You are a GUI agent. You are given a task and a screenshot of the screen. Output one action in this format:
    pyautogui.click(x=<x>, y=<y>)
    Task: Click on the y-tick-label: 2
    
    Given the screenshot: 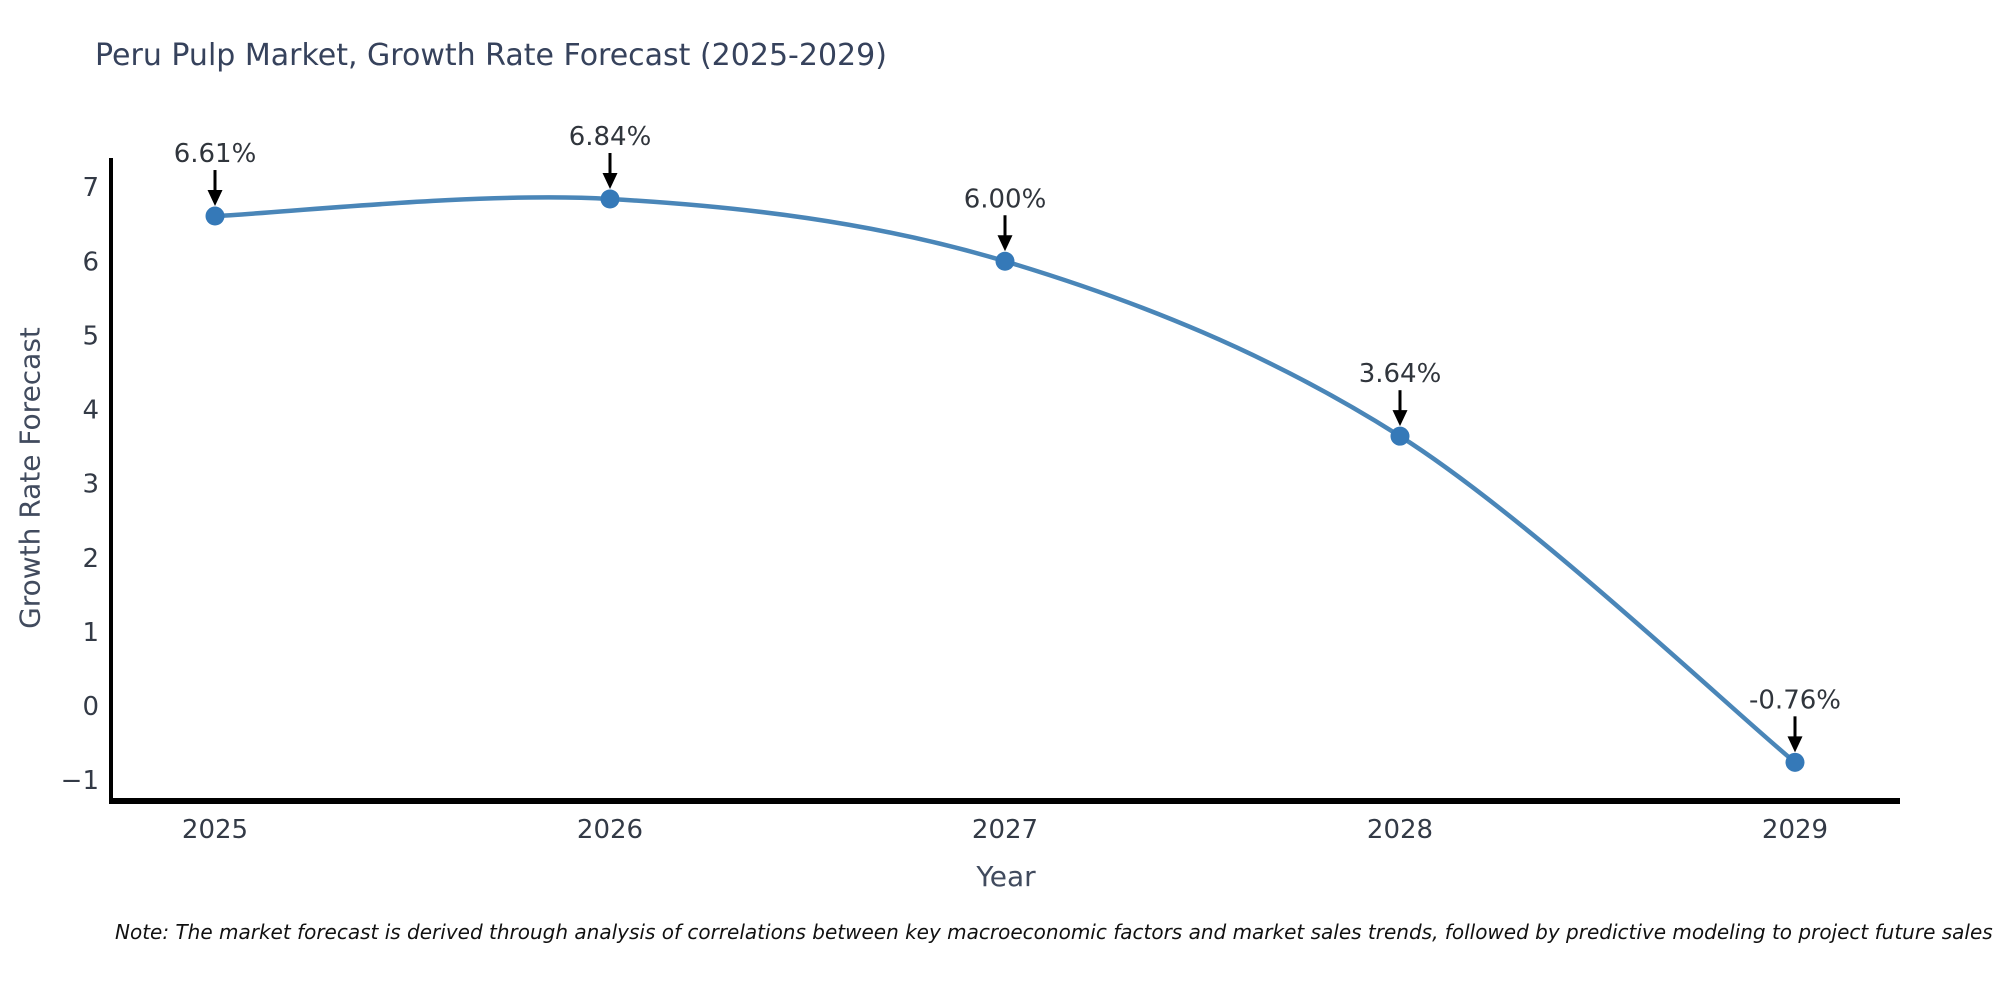 What is the action you would take?
    pyautogui.click(x=90, y=559)
    